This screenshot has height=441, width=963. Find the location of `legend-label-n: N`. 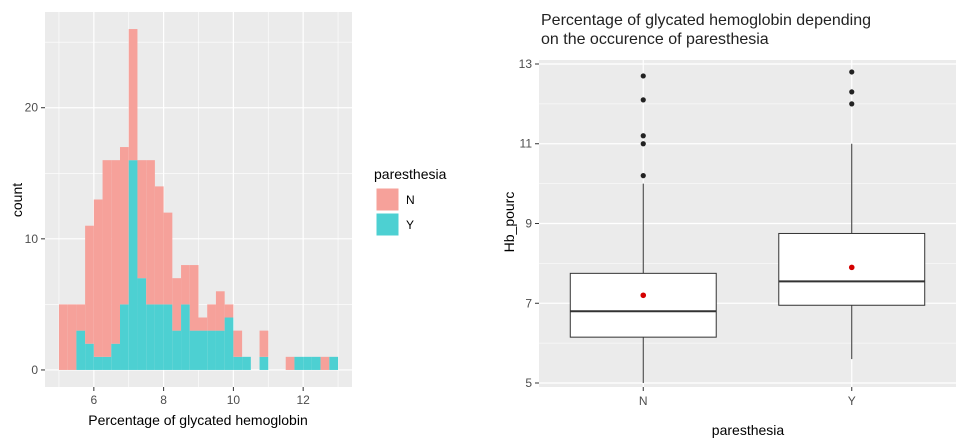

legend-label-n: N is located at coordinates (410, 200).